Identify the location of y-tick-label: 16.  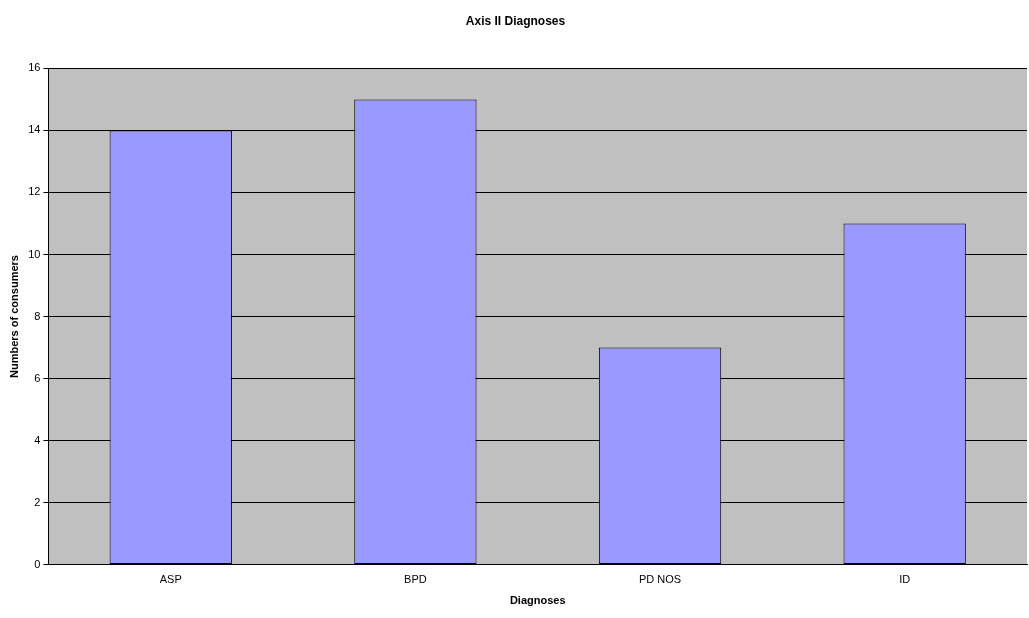
(34, 67).